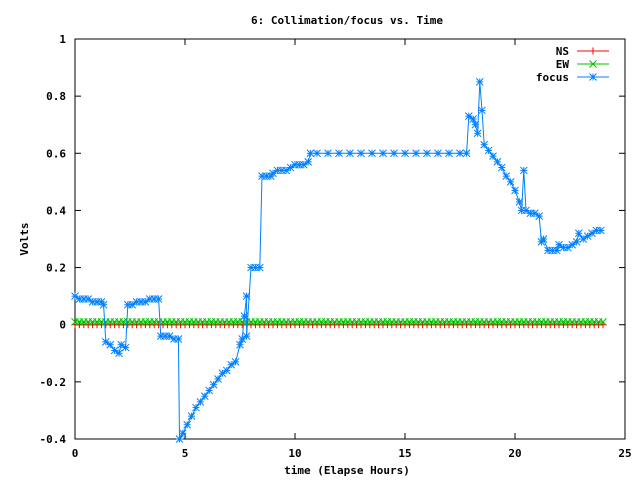 The width and height of the screenshot is (640, 480). Describe the element at coordinates (56, 153) in the screenshot. I see `y-tick-label: 0.6` at that location.